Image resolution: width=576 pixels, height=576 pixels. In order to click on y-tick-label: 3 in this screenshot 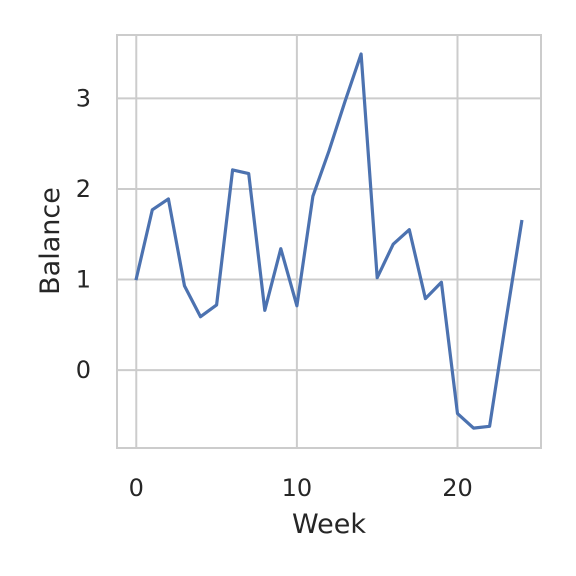, I will do `click(83, 98)`.